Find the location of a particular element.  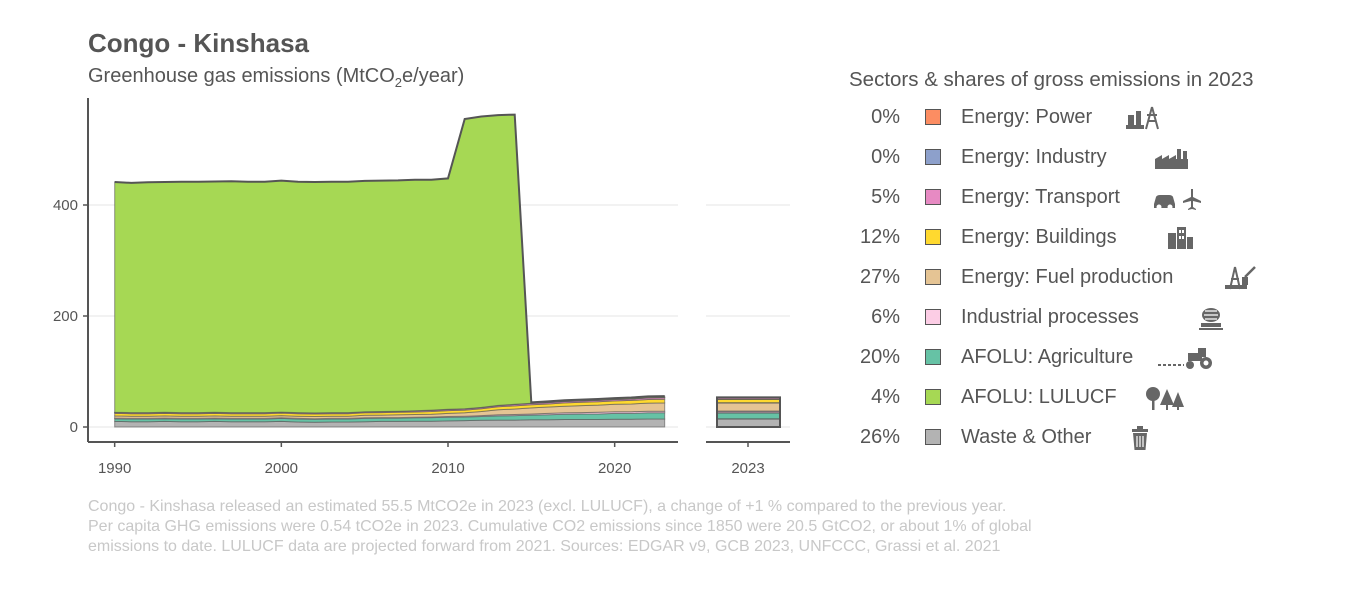

legend-item: 0% Energy: Power is located at coordinates (1083, 118).